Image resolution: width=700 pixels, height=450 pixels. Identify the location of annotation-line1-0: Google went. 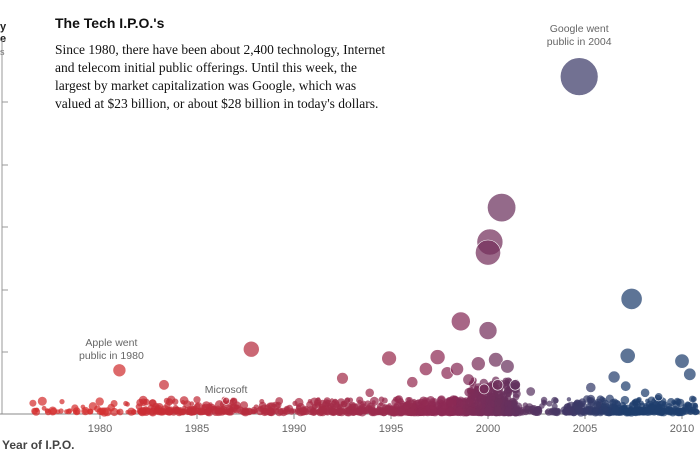
(579, 29).